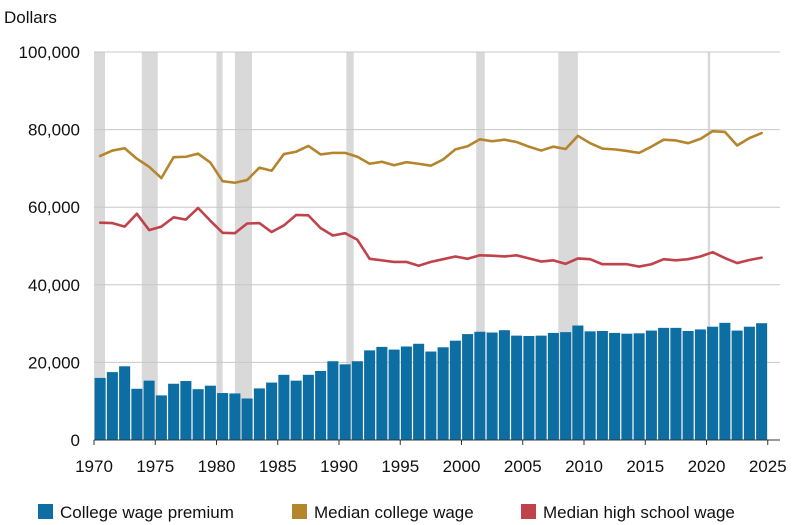  Describe the element at coordinates (394, 512) in the screenshot. I see `legend-label: Median college wage` at that location.